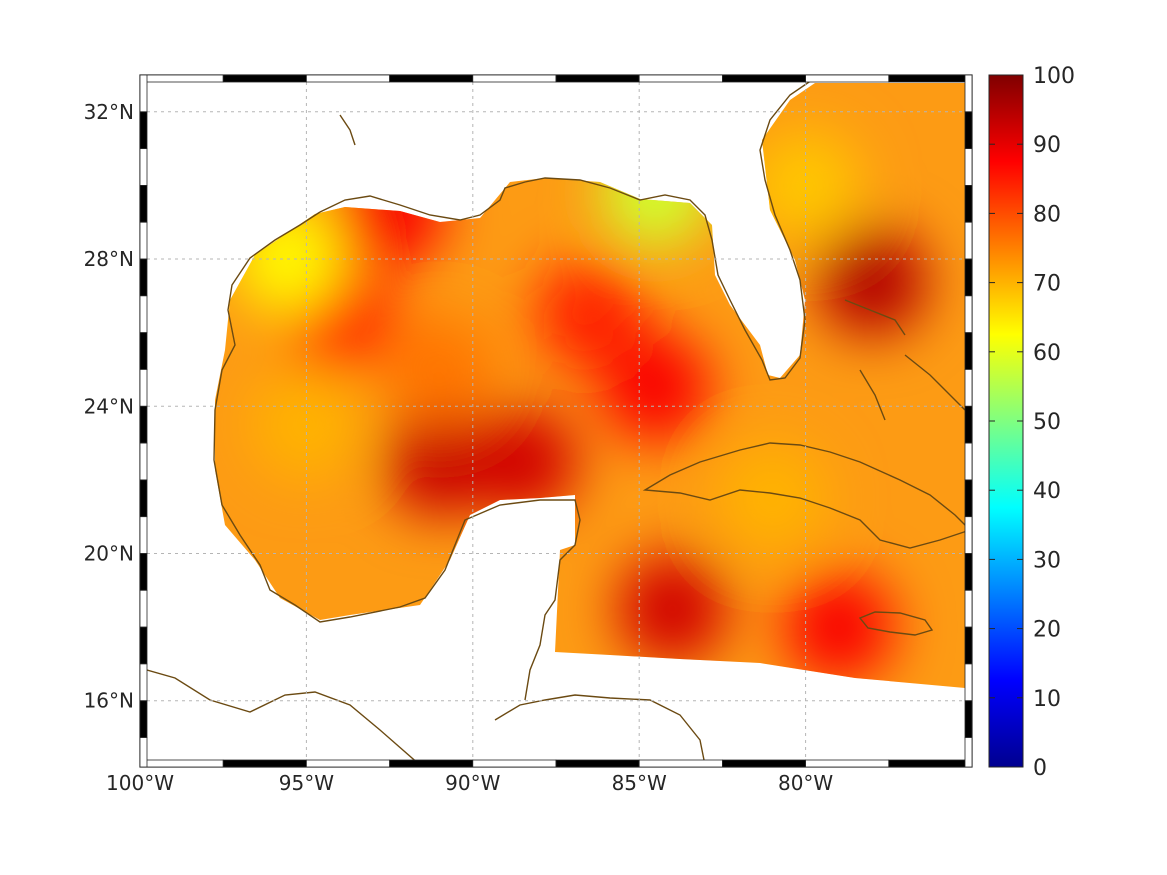 The height and width of the screenshot is (875, 1167). I want to click on y-tick-label-4: 32°N, so click(109, 112).